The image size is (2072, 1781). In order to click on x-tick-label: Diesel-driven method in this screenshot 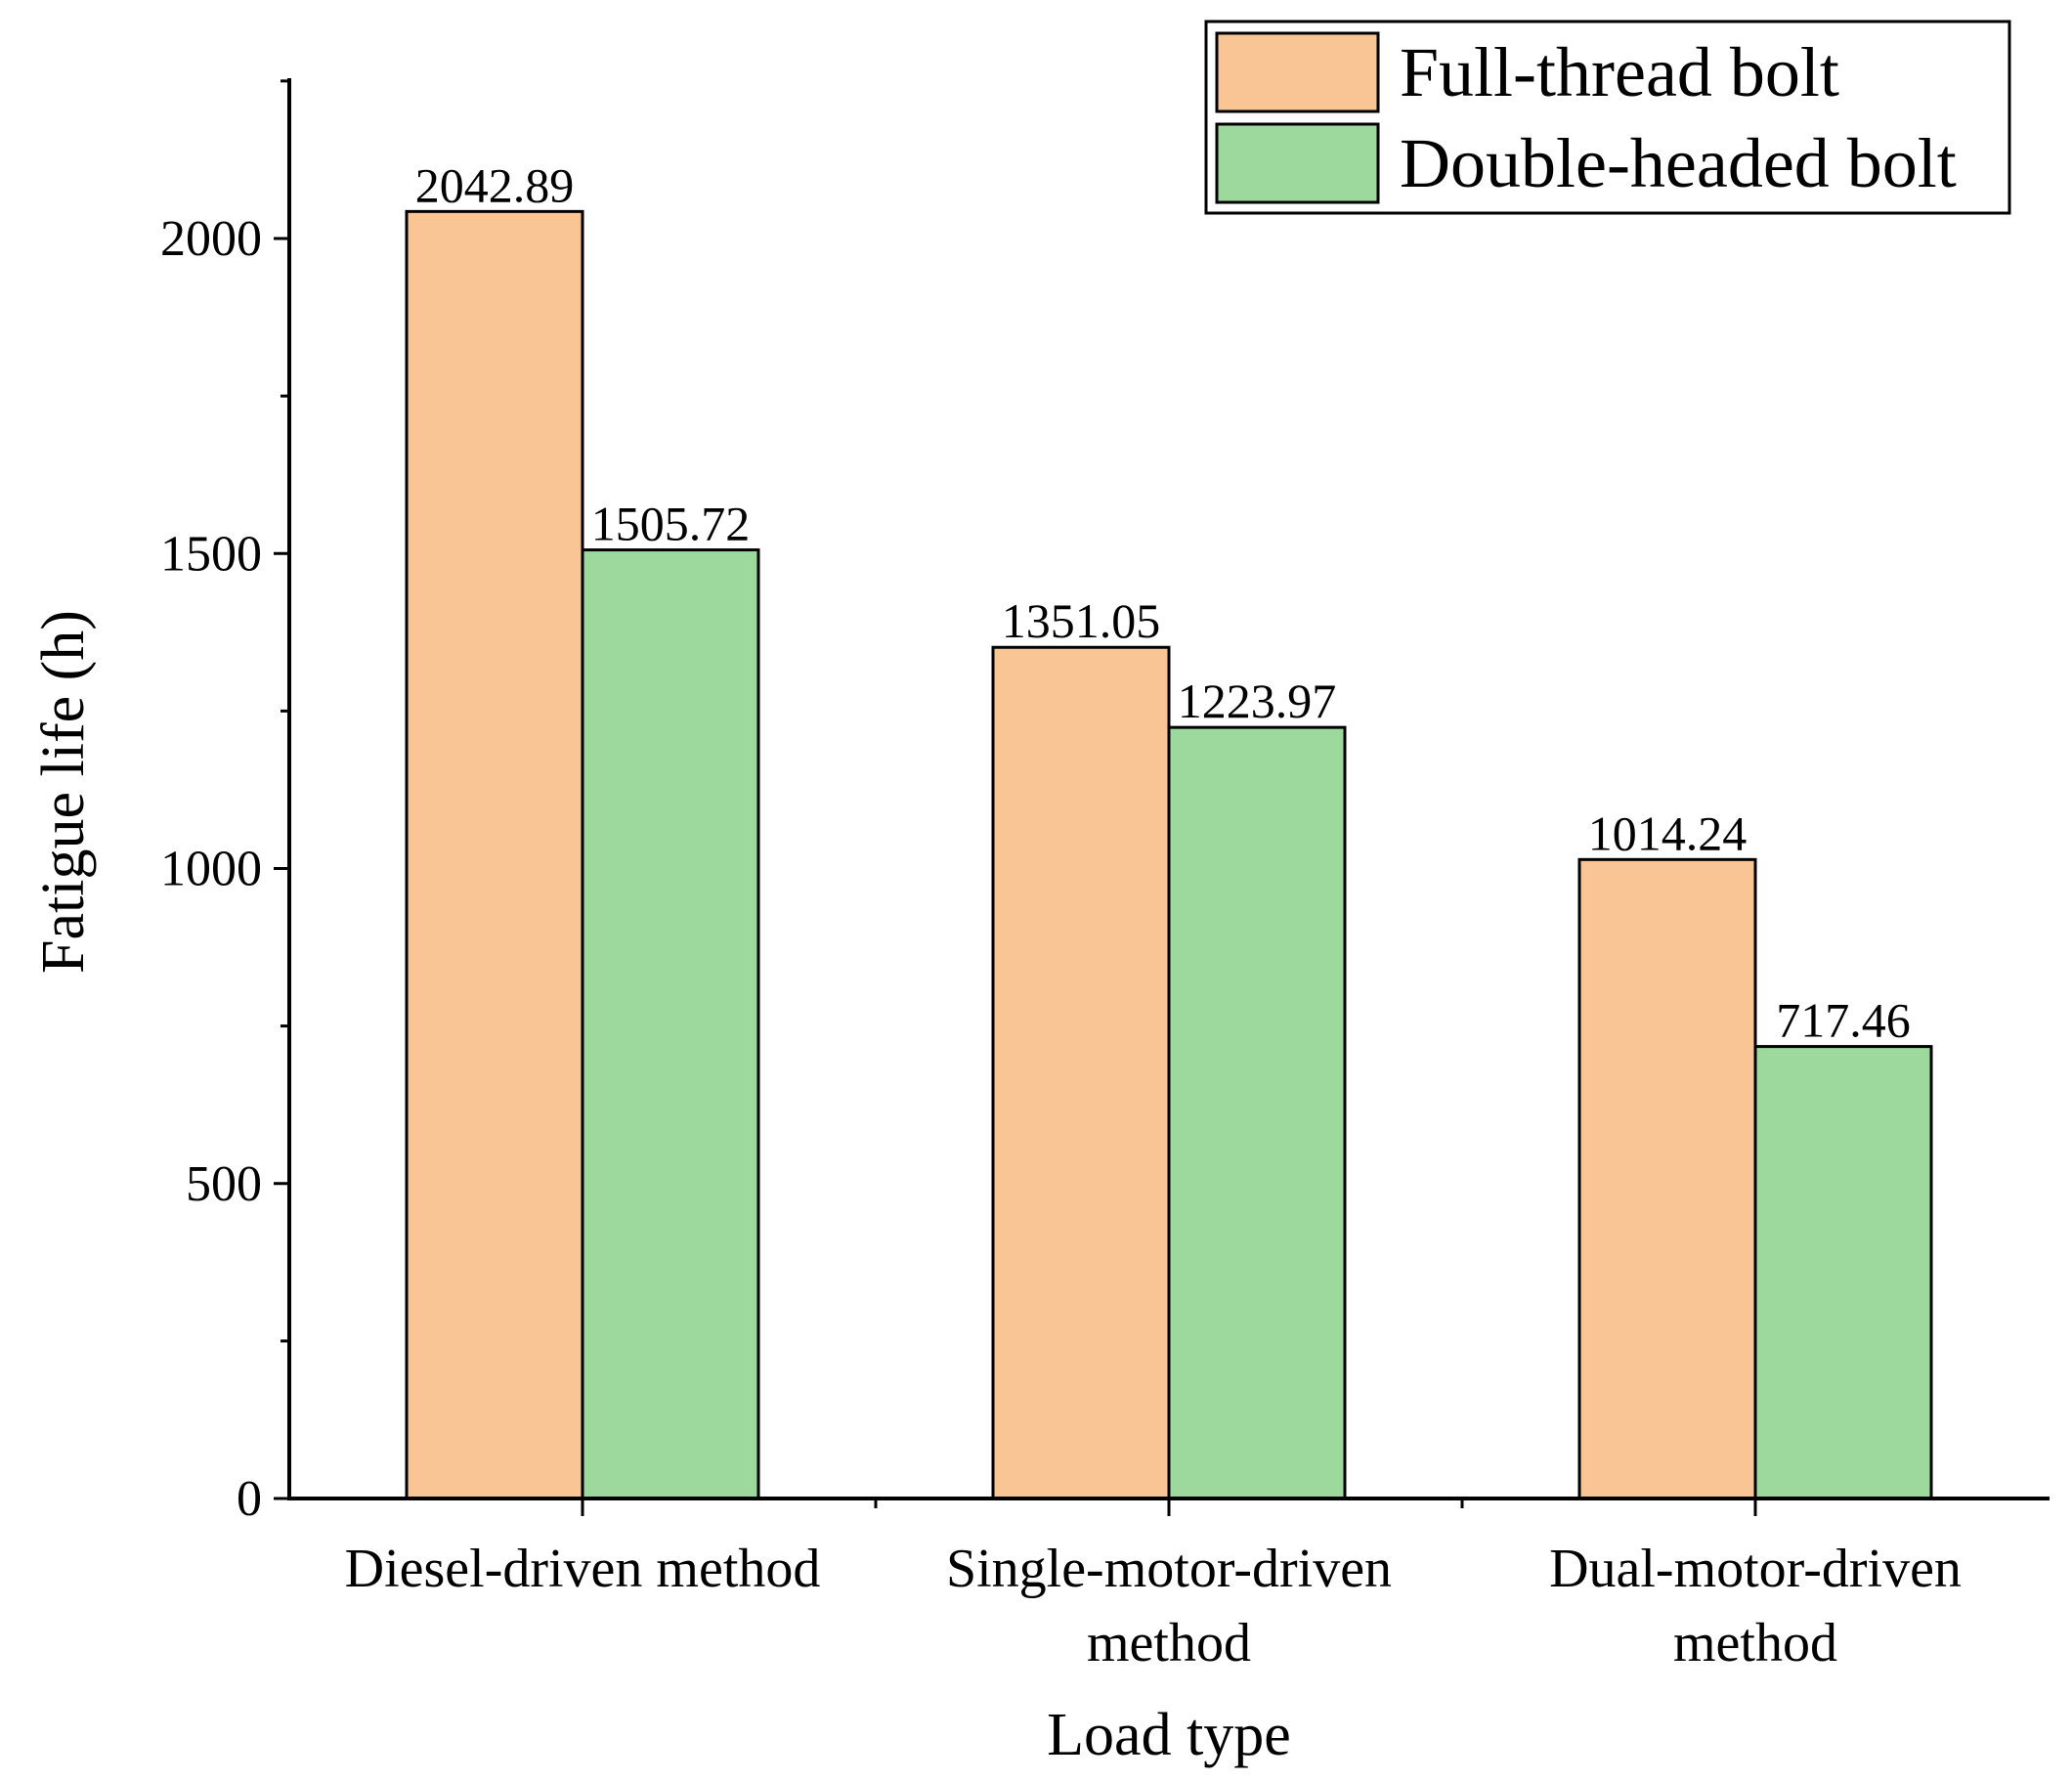, I will do `click(583, 1569)`.